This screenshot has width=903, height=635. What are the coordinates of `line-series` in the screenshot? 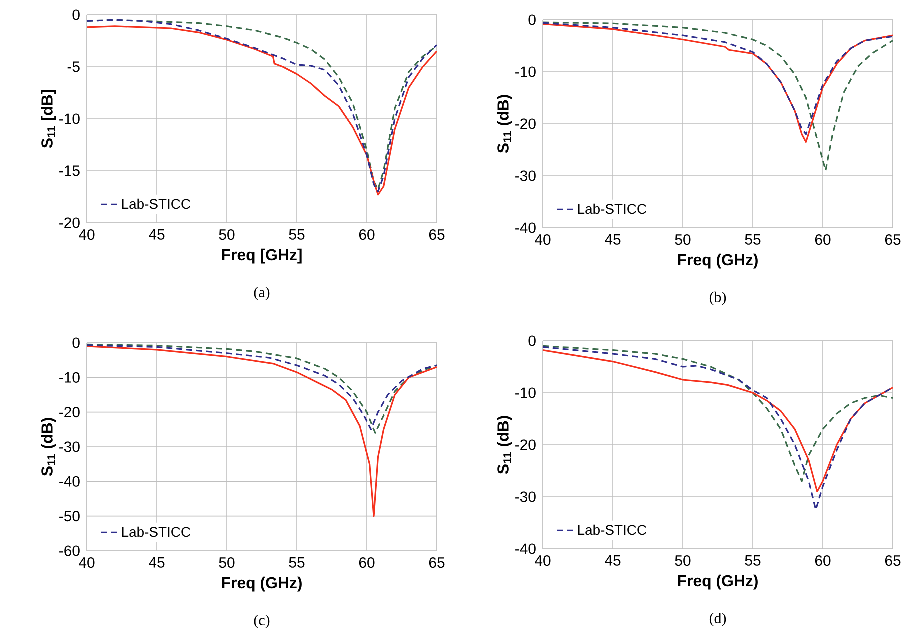 It's located at (718, 97).